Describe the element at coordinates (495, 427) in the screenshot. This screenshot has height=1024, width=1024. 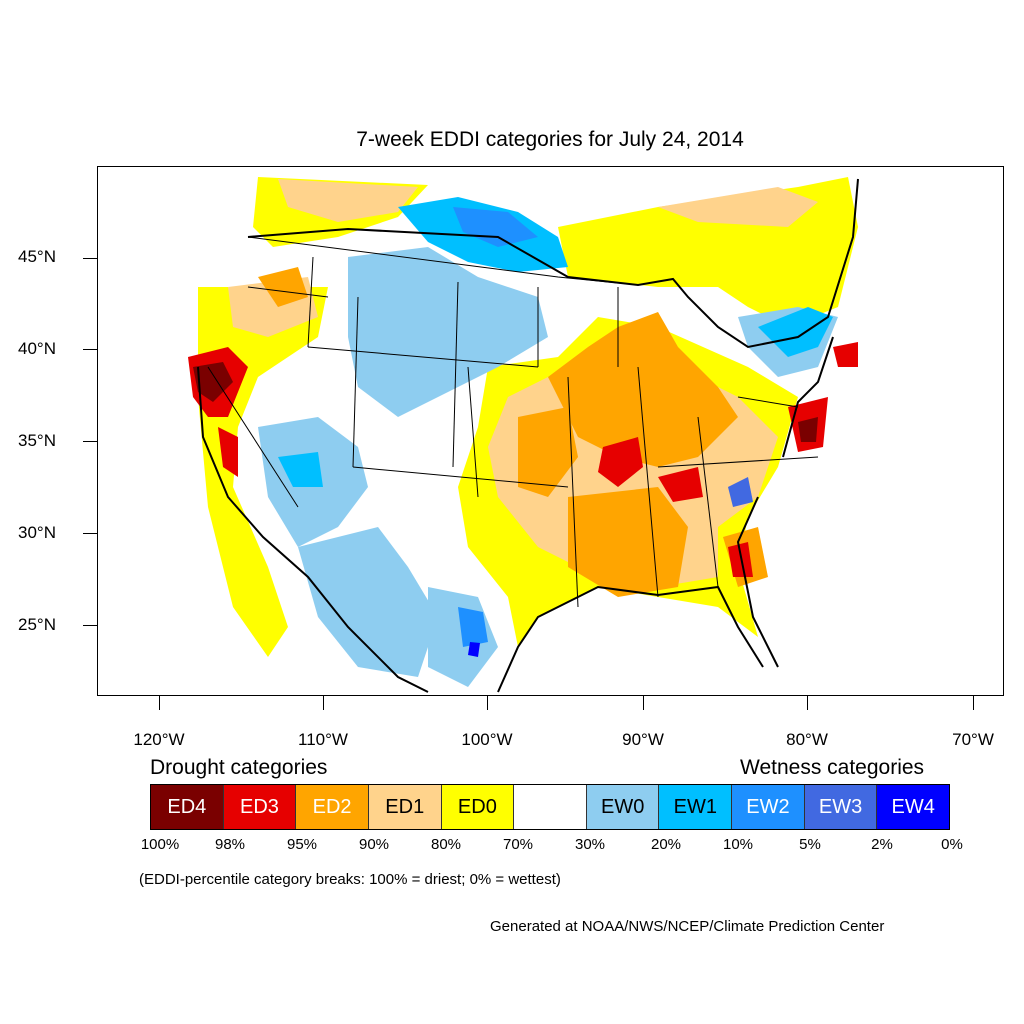
I see `ew2-areas` at that location.